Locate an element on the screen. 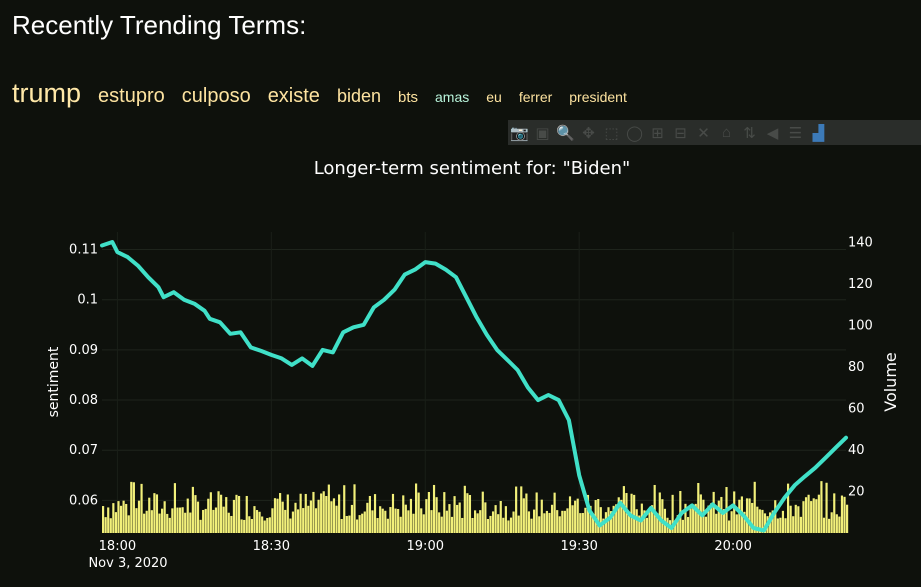 The height and width of the screenshot is (587, 921). trending-term-existe: existe is located at coordinates (293, 96).